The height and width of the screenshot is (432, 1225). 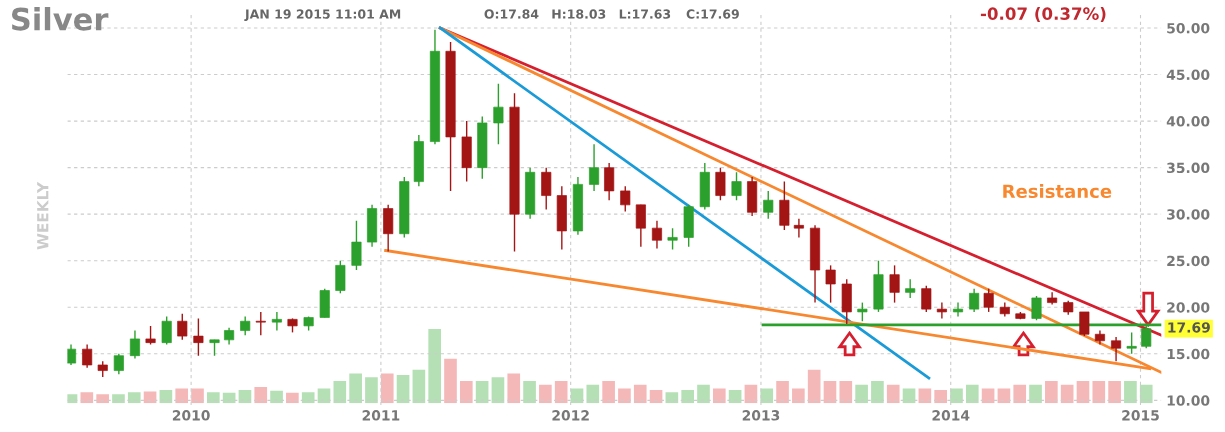 I want to click on x-tick-label: 2011, so click(x=381, y=415).